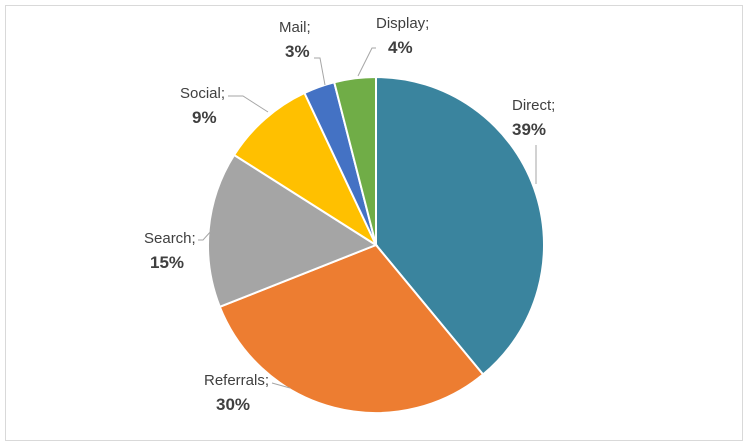 Image resolution: width=750 pixels, height=448 pixels. What do you see at coordinates (400, 47) in the screenshot?
I see `label-display-value: 4%` at bounding box center [400, 47].